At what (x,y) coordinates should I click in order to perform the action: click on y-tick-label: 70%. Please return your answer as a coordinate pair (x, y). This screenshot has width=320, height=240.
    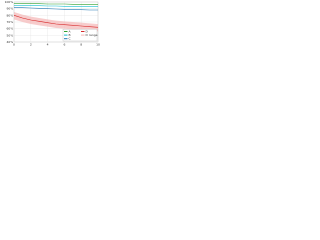
    Looking at the image, I should click on (10, 22).